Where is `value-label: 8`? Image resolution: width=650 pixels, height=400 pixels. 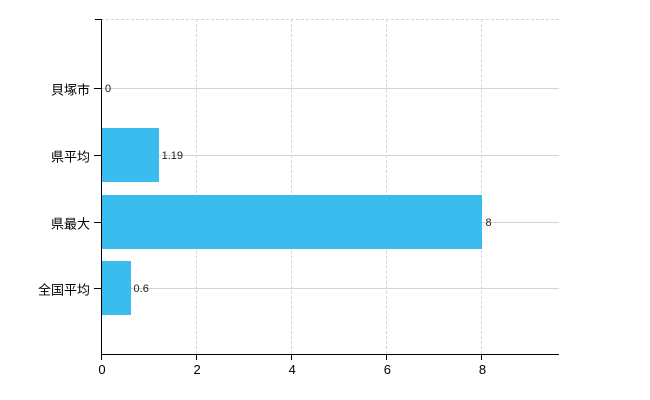
value-label: 8 is located at coordinates (488, 222).